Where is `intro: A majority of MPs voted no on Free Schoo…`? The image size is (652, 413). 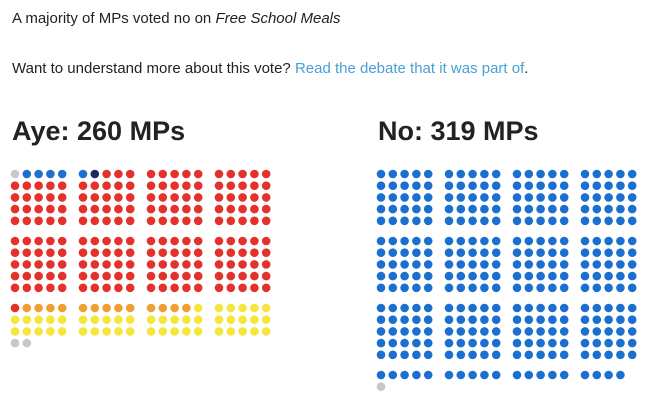 intro: A majority of MPs voted no on Free Schoo… is located at coordinates (176, 18).